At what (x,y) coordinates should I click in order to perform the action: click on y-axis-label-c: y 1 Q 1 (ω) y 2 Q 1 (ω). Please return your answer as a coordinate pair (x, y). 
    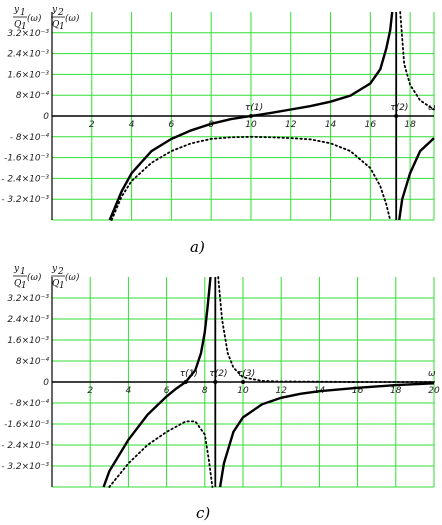
    Looking at the image, I should click on (46, 277).